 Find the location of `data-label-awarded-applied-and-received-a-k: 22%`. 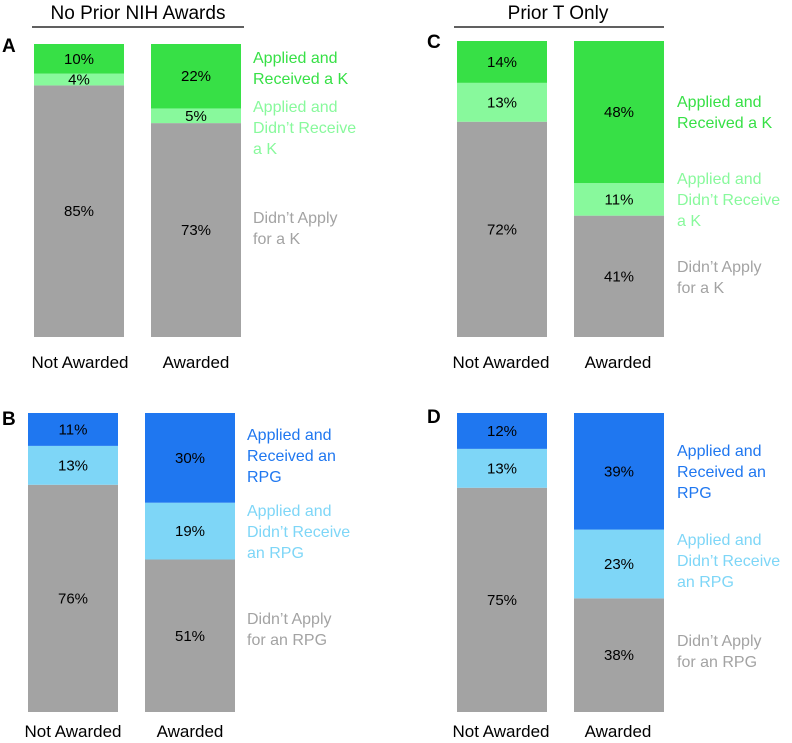

data-label-awarded-applied-and-received-a-k: 22% is located at coordinates (196, 76).